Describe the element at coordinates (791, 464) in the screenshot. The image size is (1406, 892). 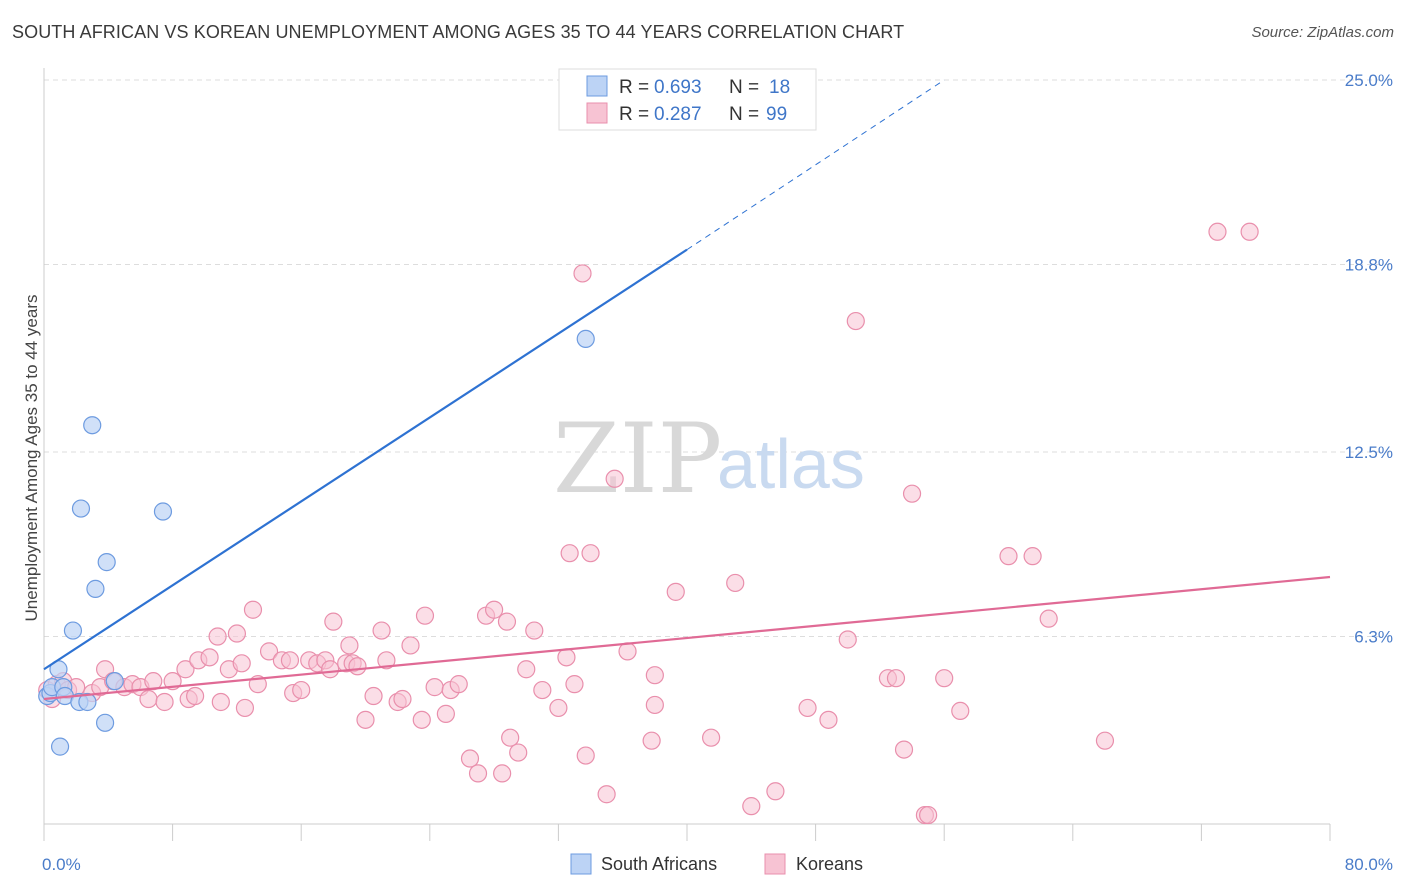
I see `watermark-atlas: atlas` at that location.